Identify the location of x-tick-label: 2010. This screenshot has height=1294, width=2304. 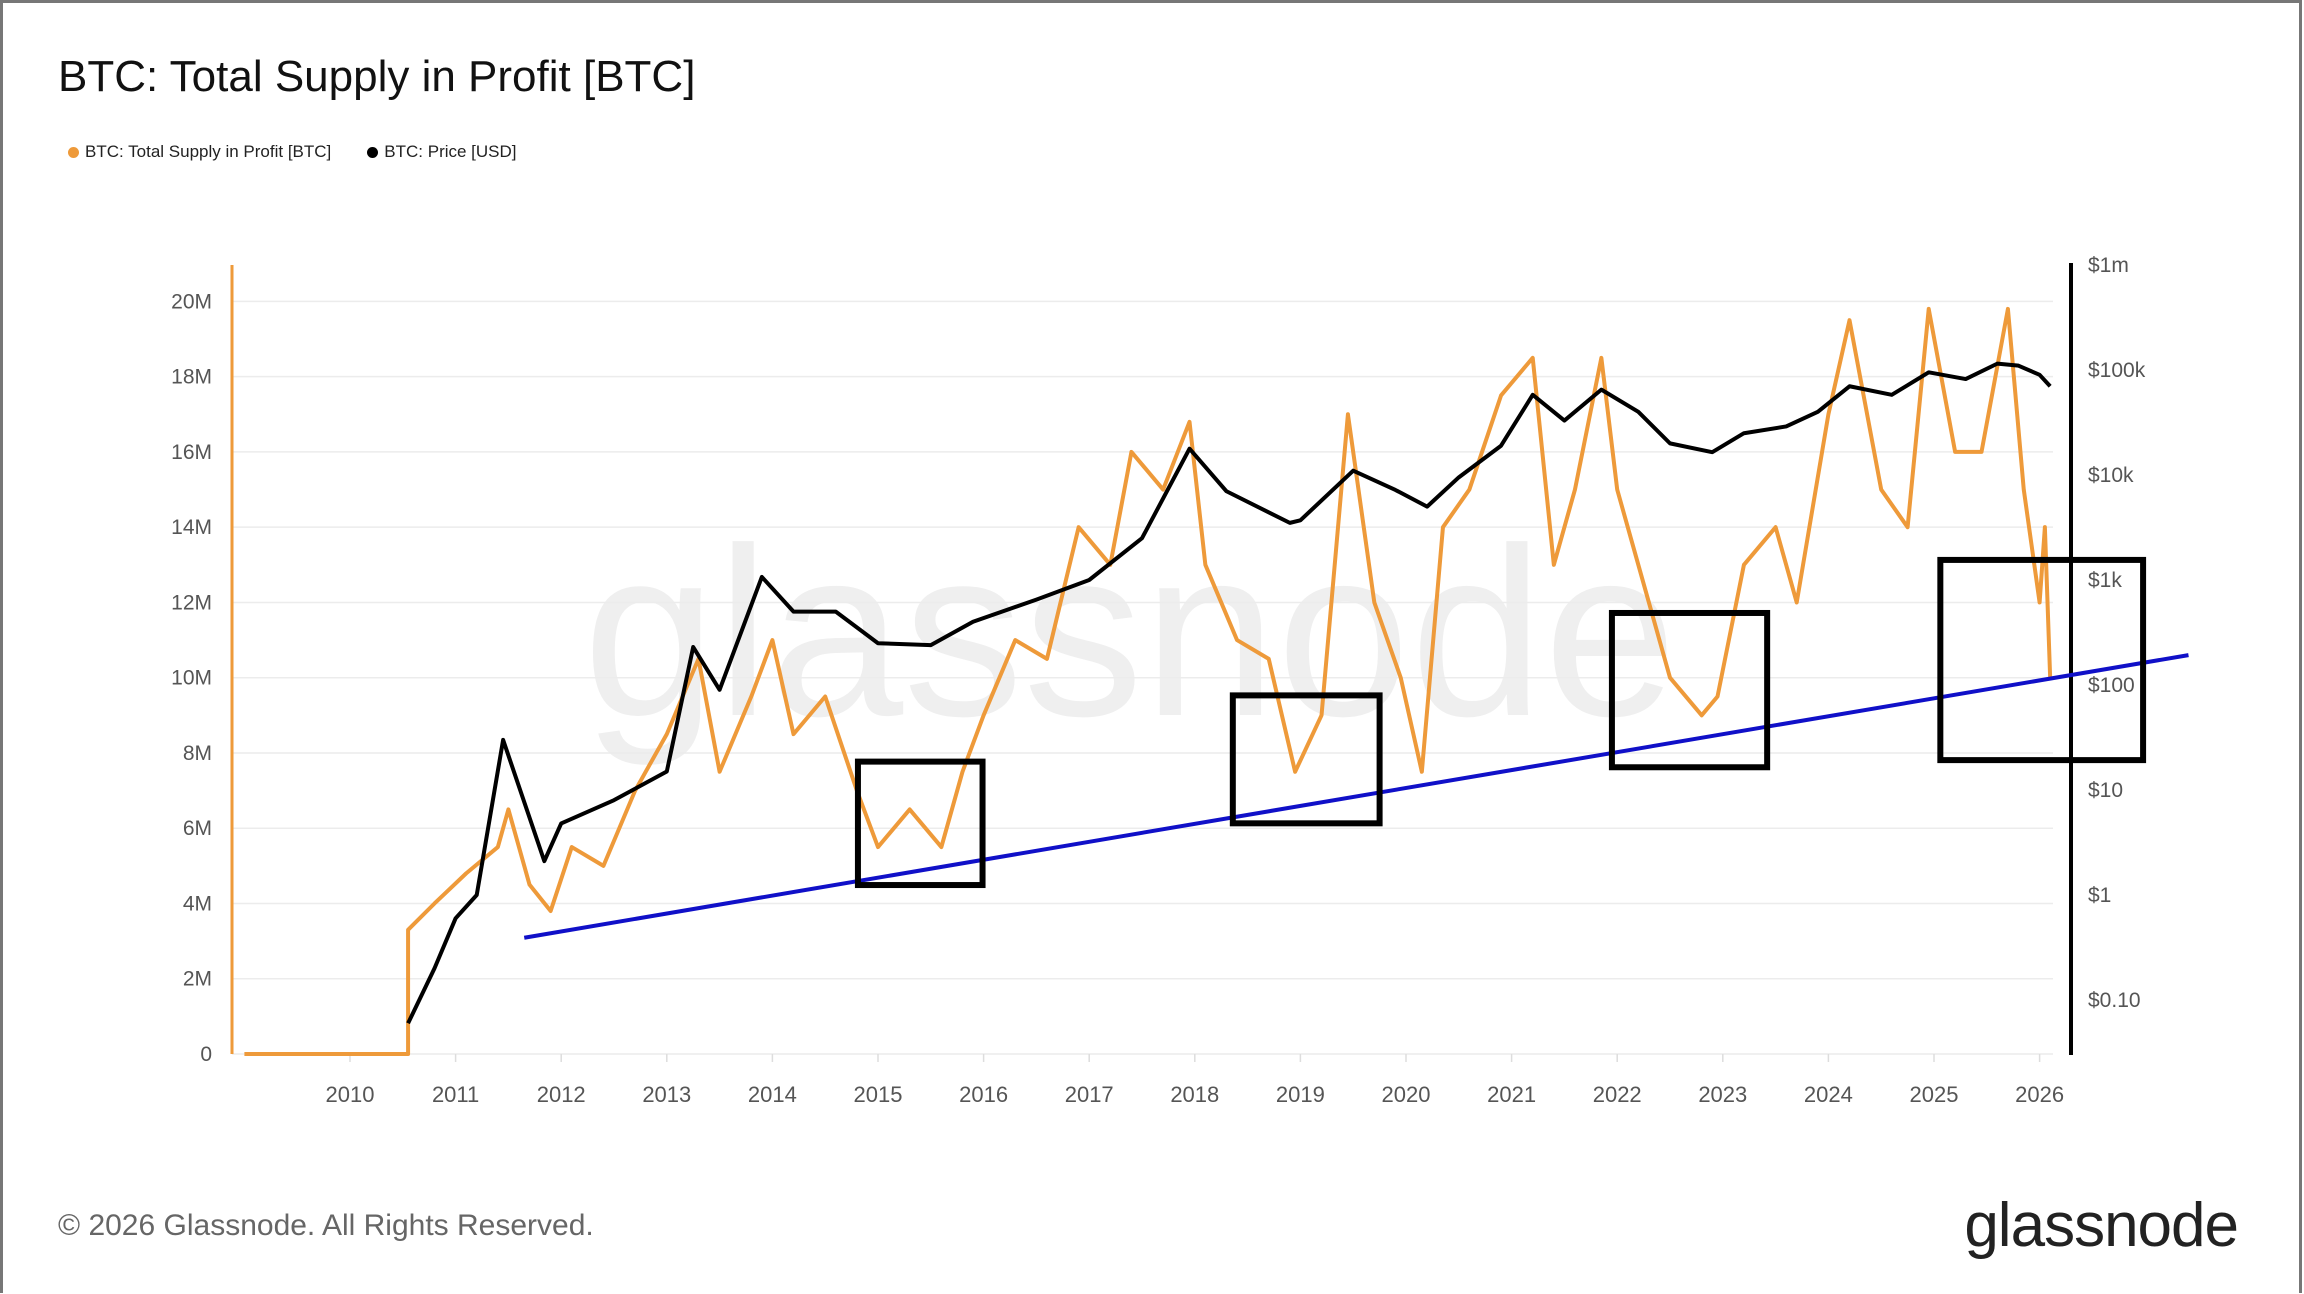
(350, 1094).